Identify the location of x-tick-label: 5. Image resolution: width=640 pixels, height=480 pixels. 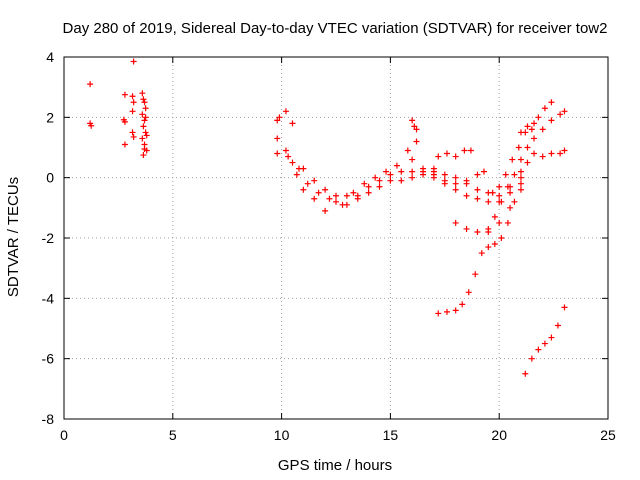
(173, 435).